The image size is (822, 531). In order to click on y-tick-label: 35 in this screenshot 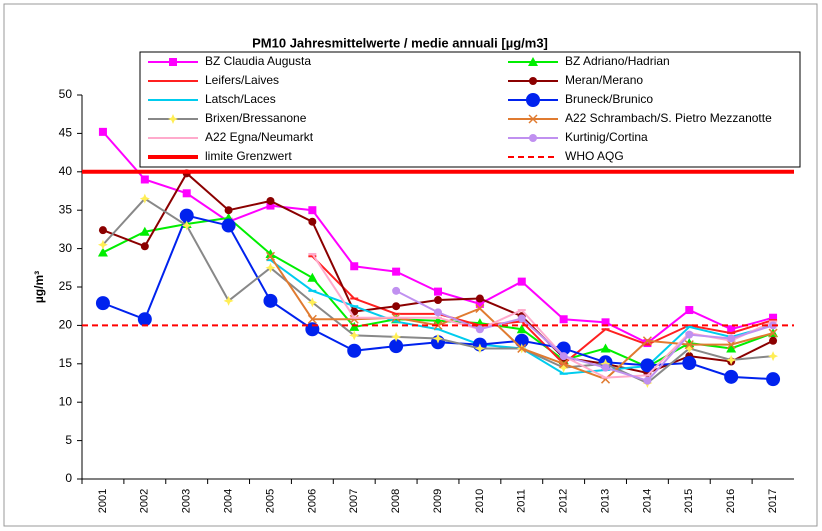, I will do `click(66, 209)`.